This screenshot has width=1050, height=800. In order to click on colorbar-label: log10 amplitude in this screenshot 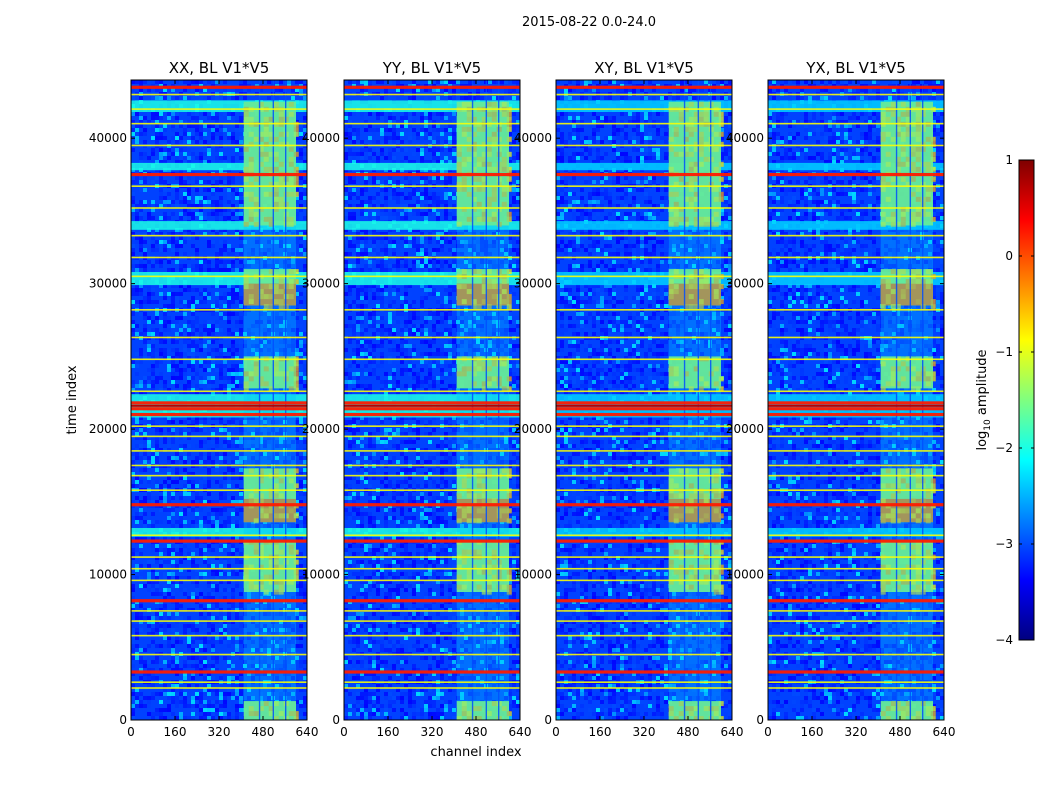, I will do `click(984, 399)`.